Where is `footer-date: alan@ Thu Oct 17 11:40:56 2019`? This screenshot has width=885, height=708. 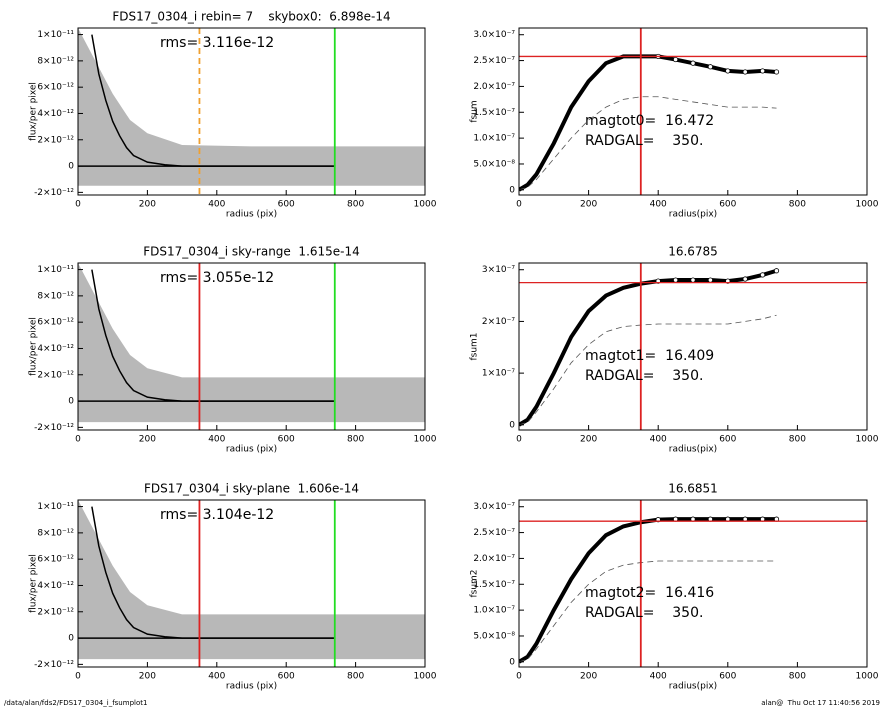
footer-date: alan@ Thu Oct 17 11:40:56 2019 is located at coordinates (820, 703).